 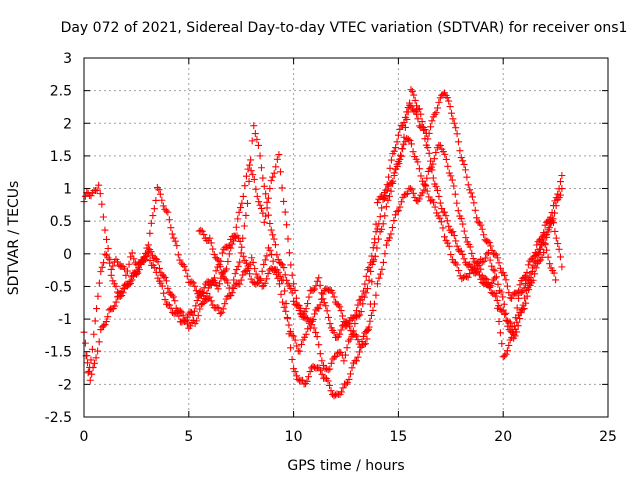 I want to click on x-tick-label: 25, so click(x=608, y=437).